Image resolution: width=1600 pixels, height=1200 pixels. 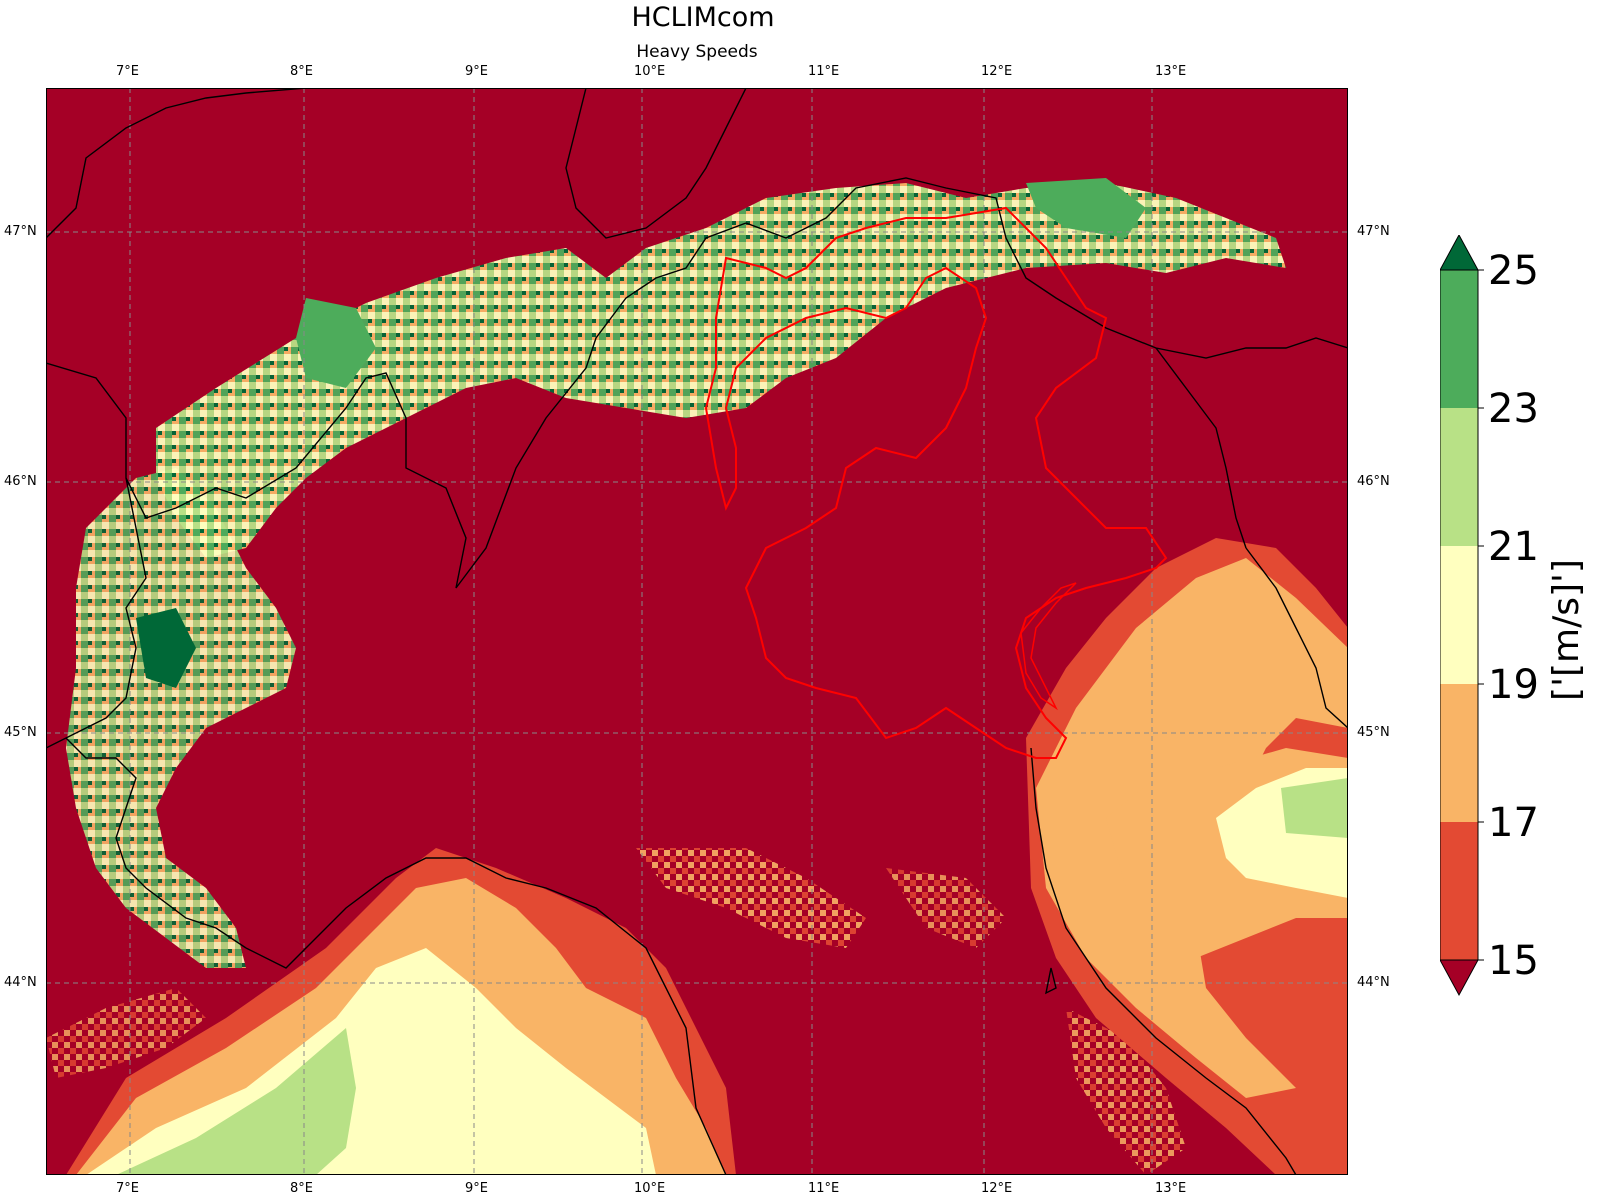 What do you see at coordinates (997, 1188) in the screenshot?
I see `lon-tick-bottom: 12°E` at bounding box center [997, 1188].